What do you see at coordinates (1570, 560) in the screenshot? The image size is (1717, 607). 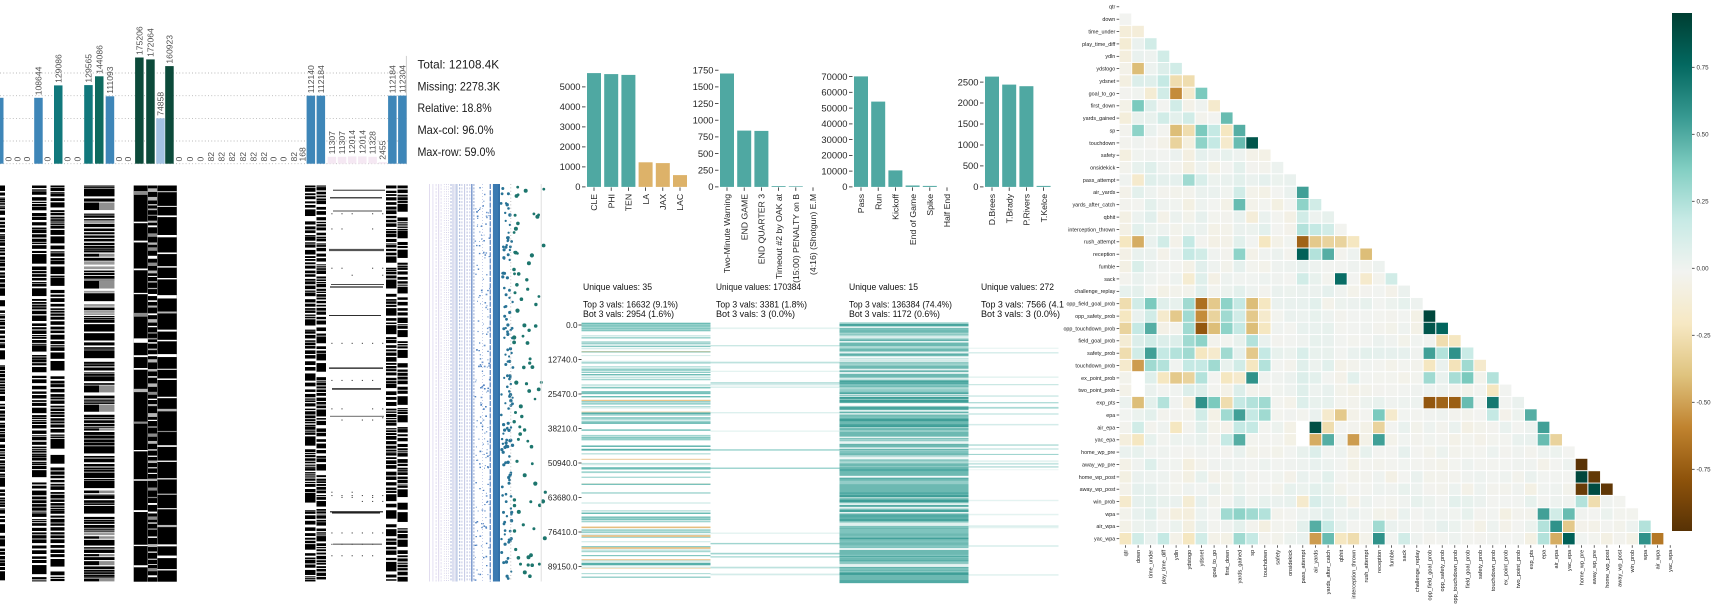 I see `svg-text: yac_epa` at bounding box center [1570, 560].